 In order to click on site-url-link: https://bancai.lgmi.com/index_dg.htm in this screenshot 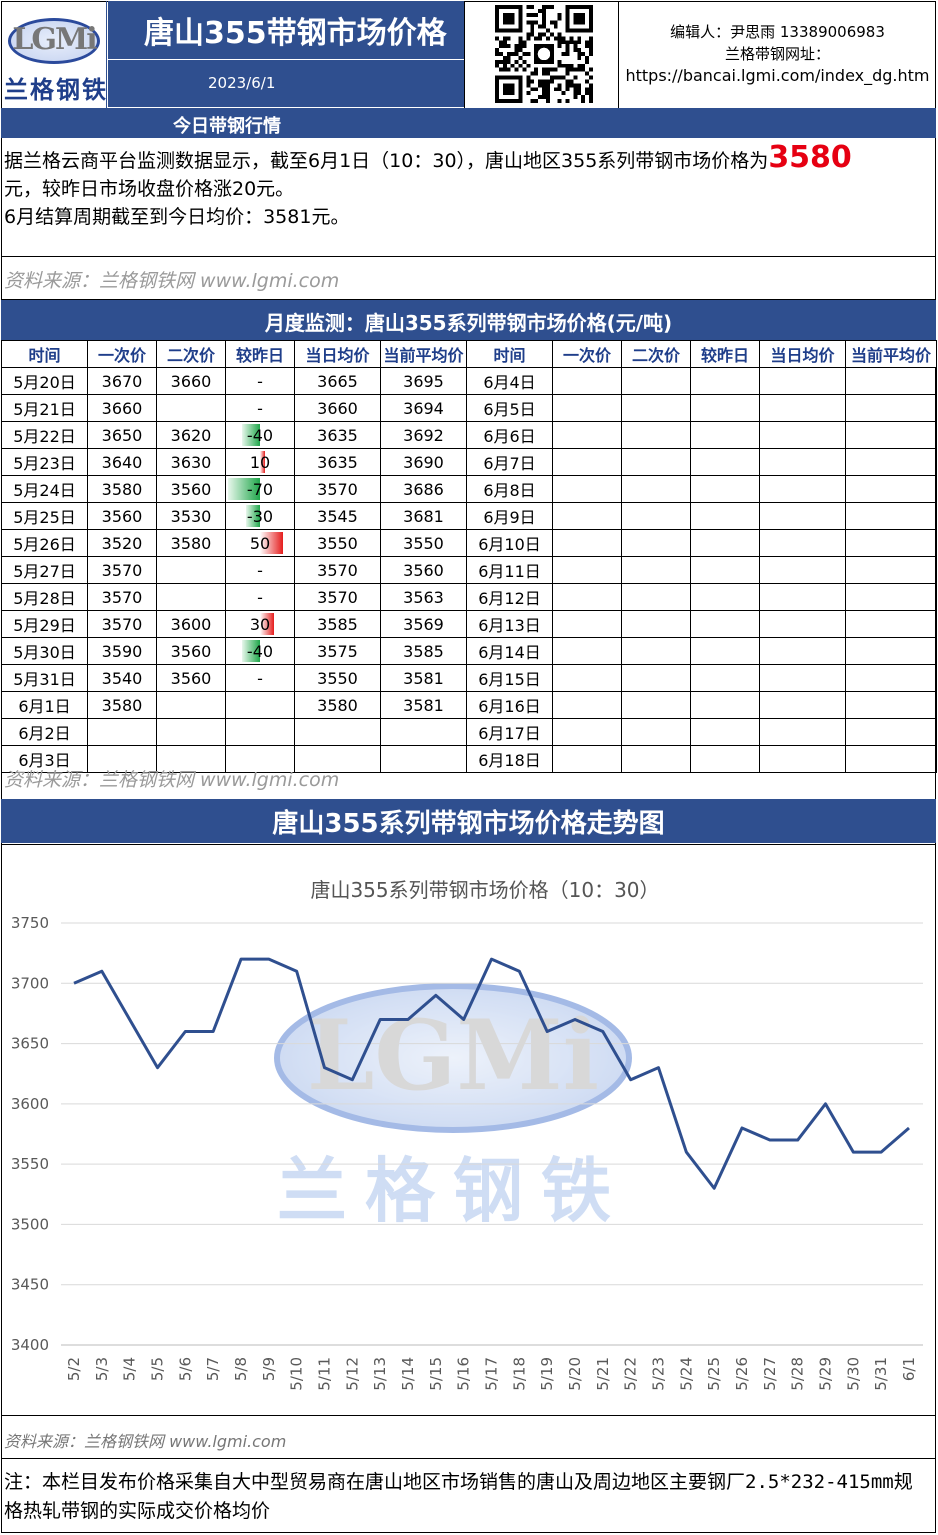, I will do `click(777, 75)`.